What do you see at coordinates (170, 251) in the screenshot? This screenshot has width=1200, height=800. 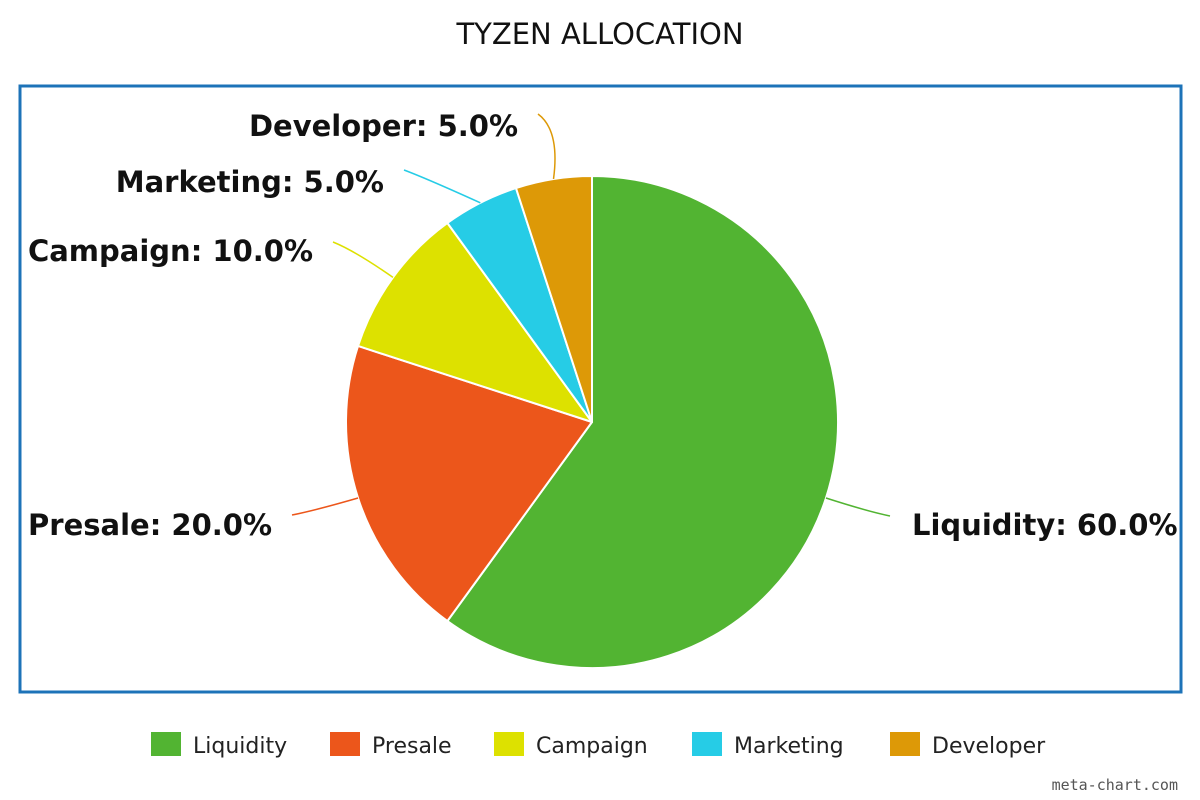 I see `slice-label-campaign: Campaign: 10.0%` at bounding box center [170, 251].